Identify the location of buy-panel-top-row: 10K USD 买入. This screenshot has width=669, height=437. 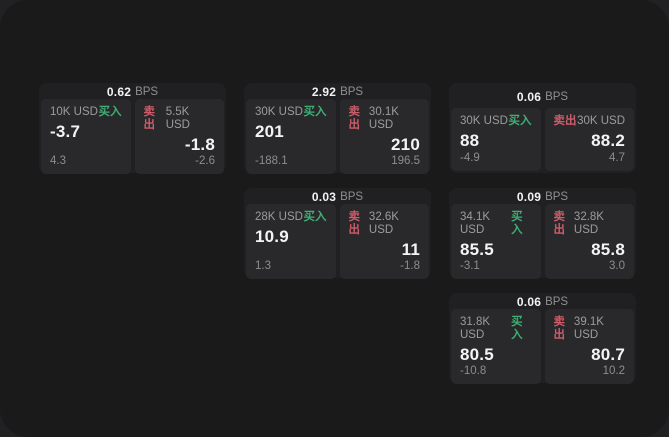
(86, 112).